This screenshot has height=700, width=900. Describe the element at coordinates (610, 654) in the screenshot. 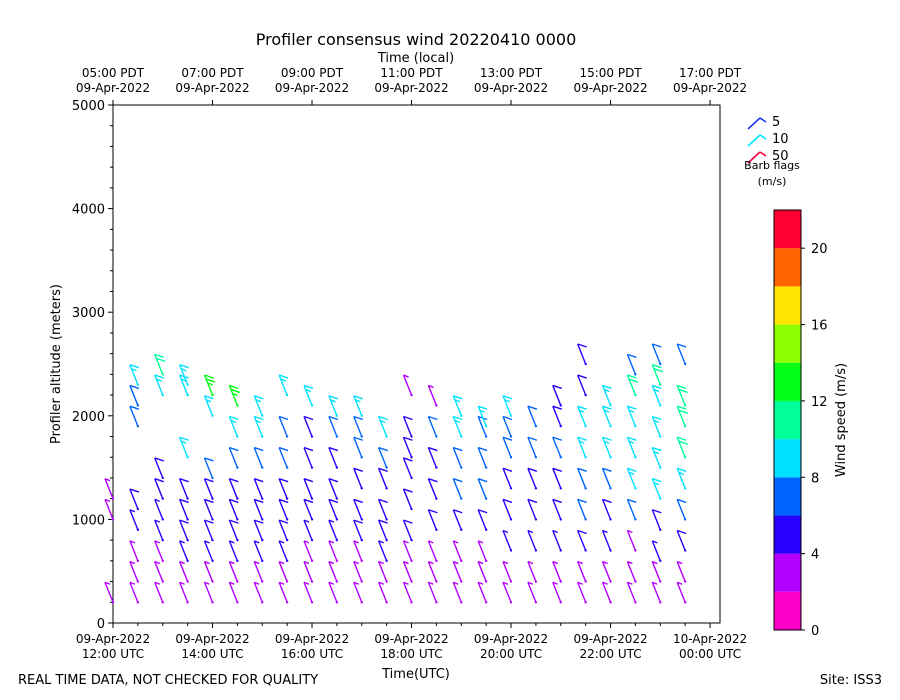

I see `x-tick-label-time: 22:00 UTC` at that location.